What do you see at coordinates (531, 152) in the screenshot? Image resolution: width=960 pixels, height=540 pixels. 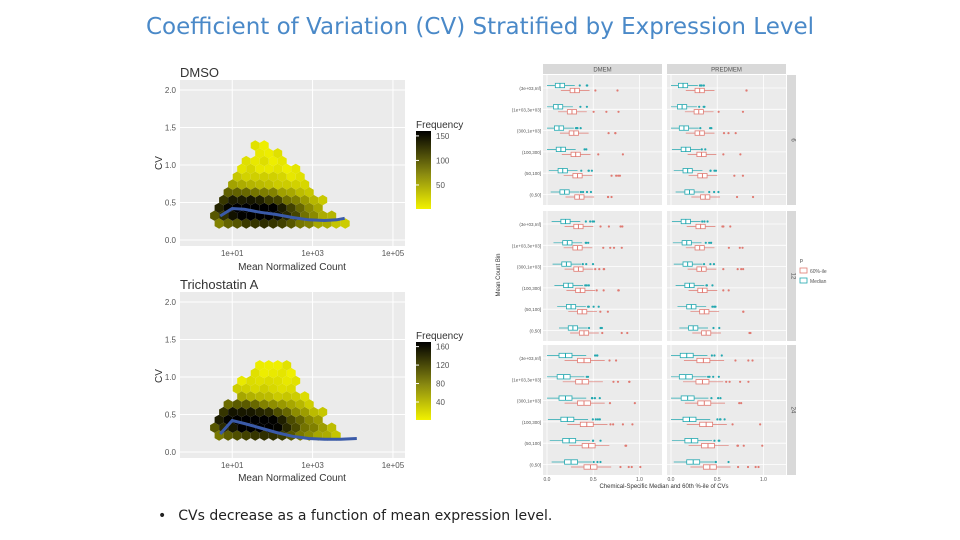 I see `boxplot-ytick-label: (100,300]` at bounding box center [531, 152].